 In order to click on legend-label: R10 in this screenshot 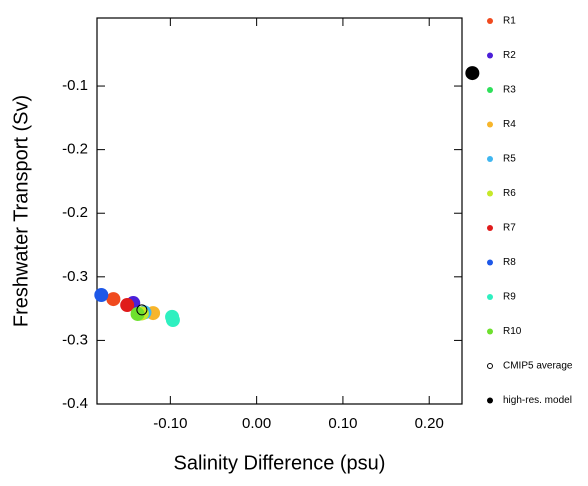, I will do `click(512, 331)`.